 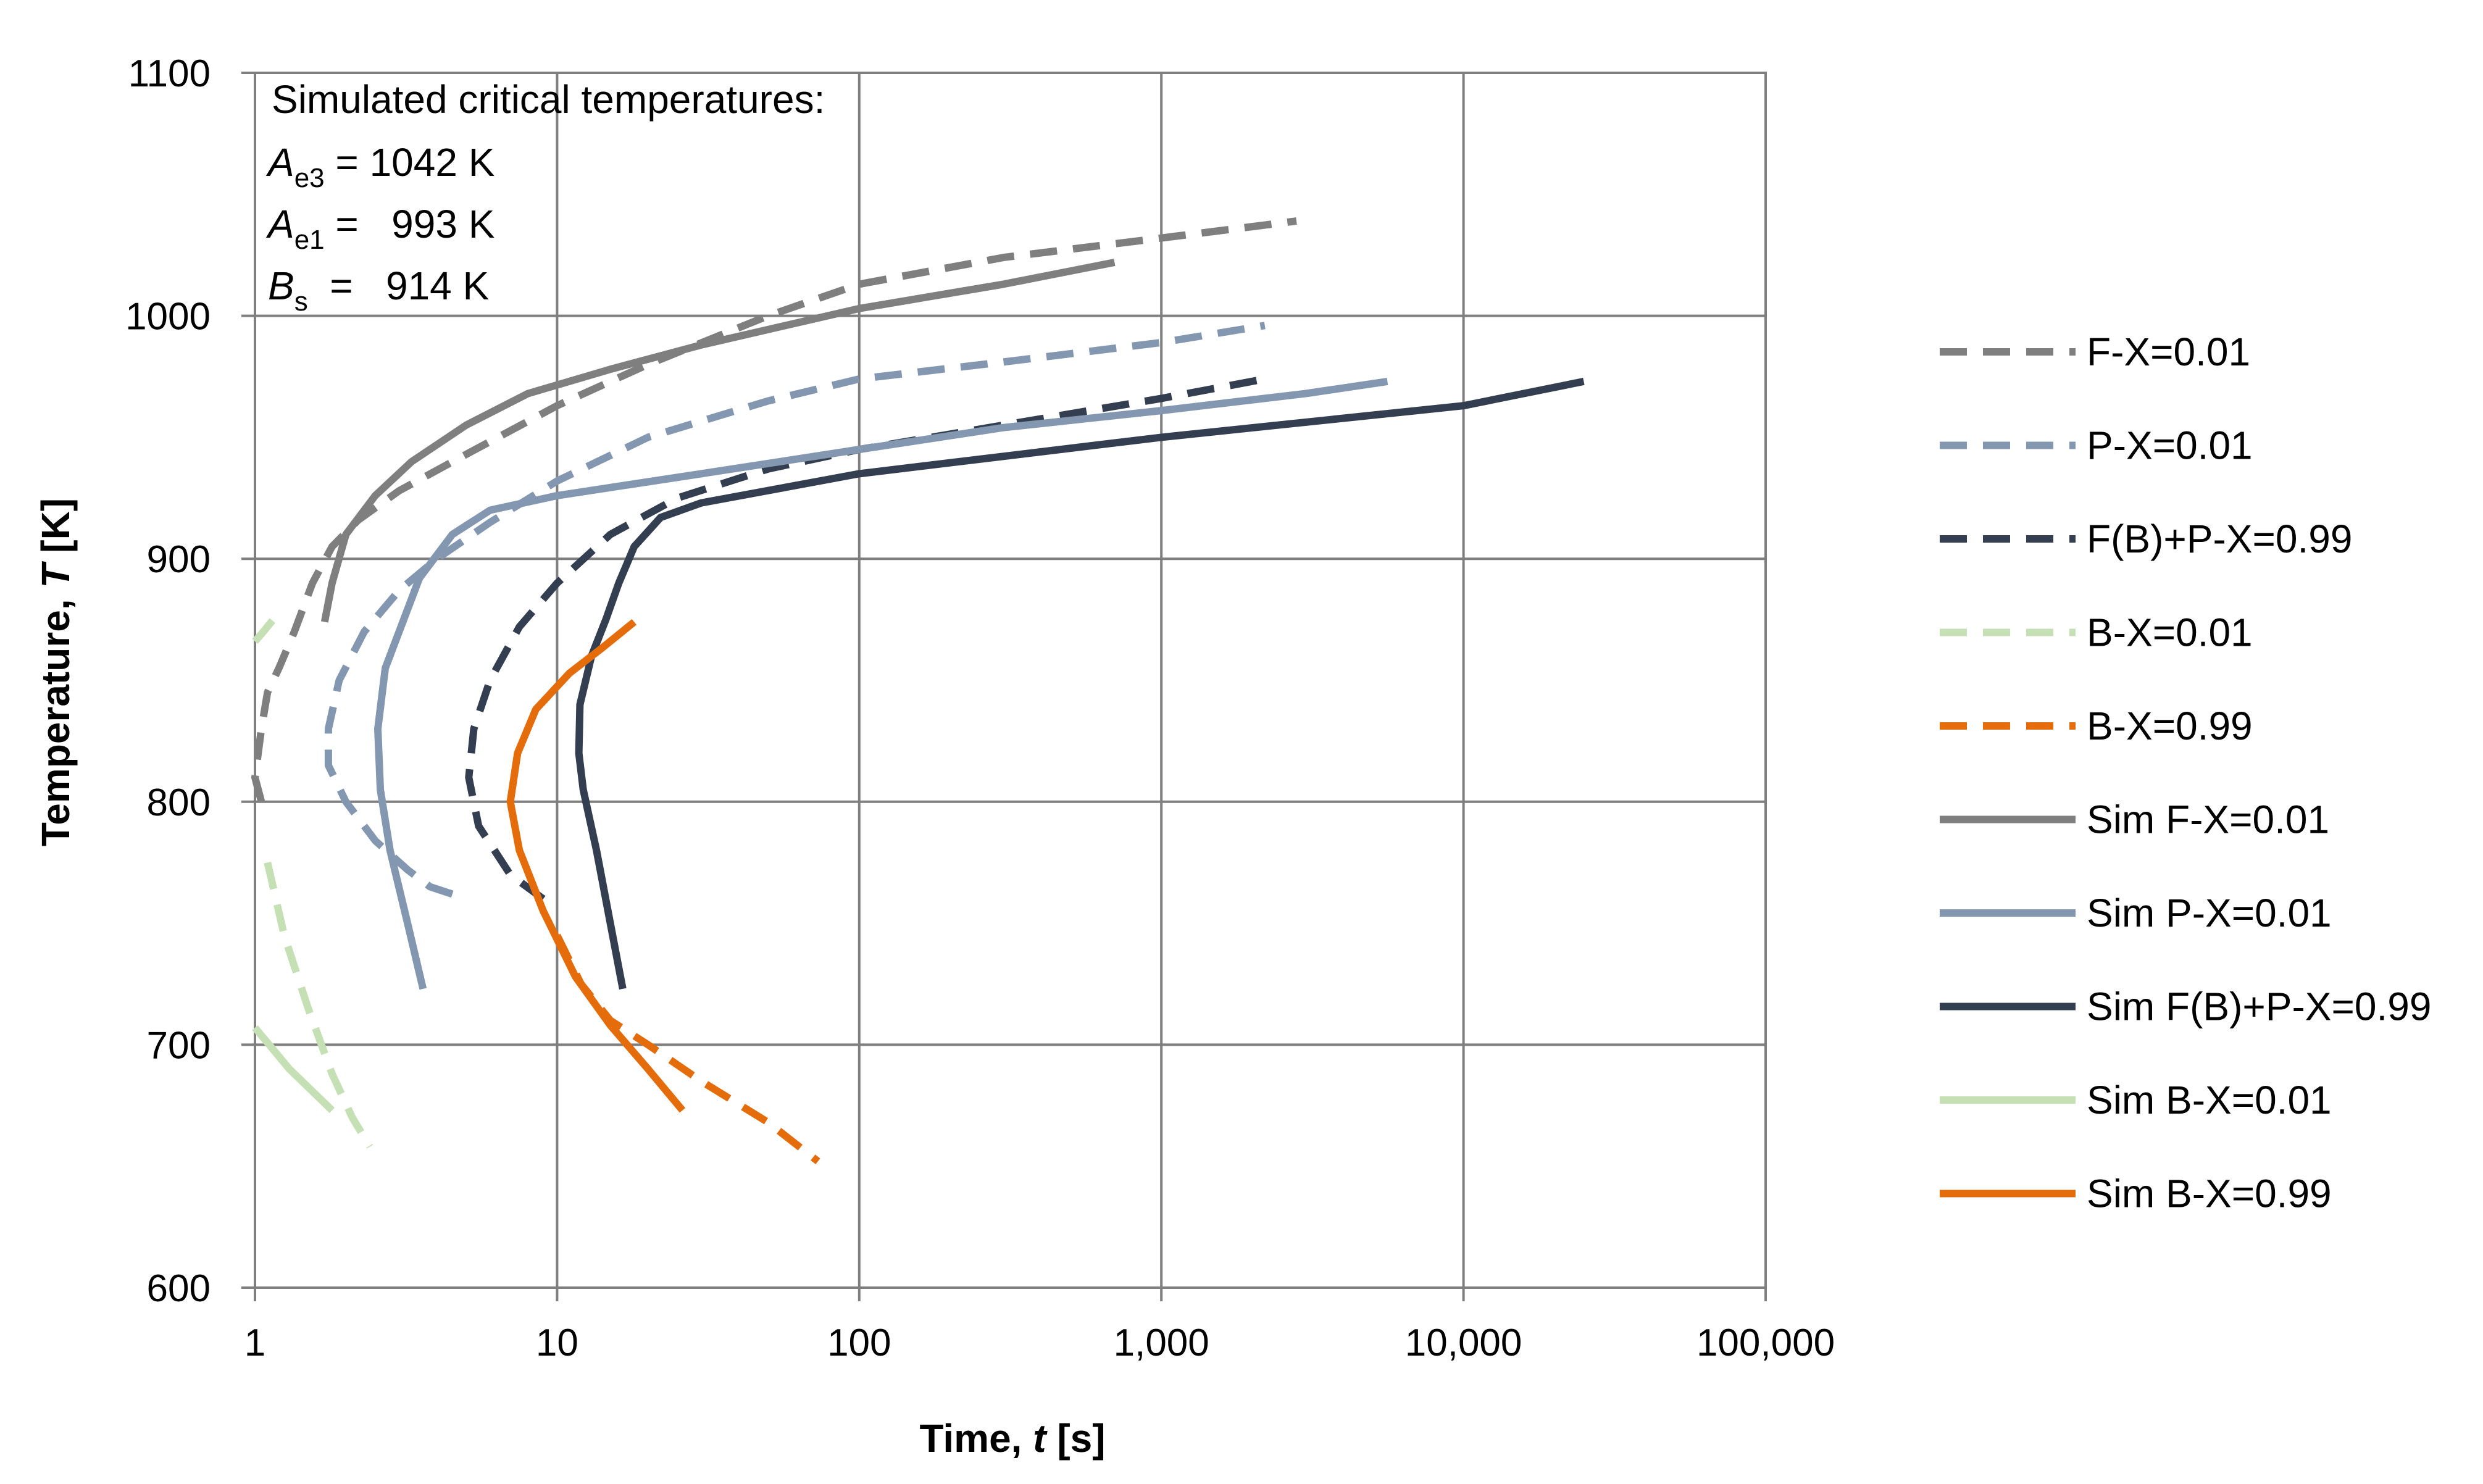 I want to click on legend-label: Sim F(B)+P-X=0.99, so click(x=2259, y=1007).